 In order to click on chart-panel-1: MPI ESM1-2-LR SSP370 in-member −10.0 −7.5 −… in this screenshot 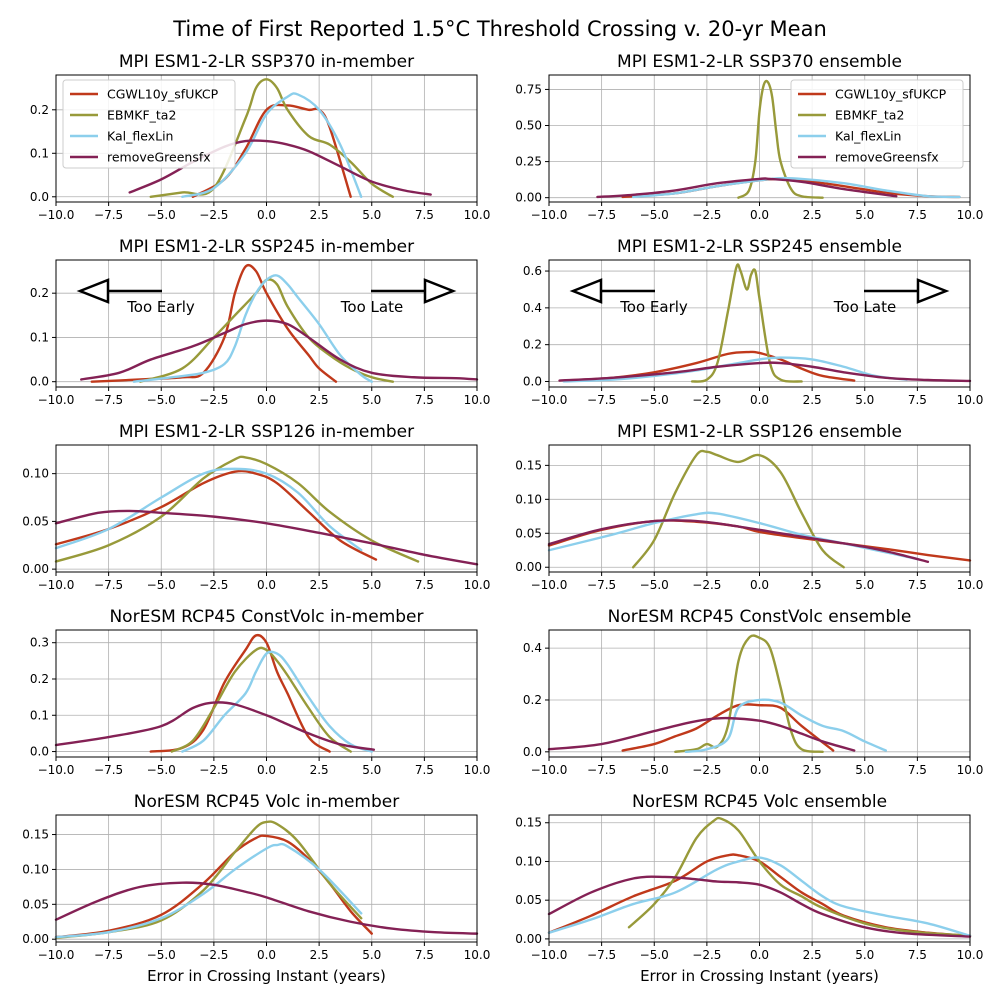, I will do `click(260, 137)`.